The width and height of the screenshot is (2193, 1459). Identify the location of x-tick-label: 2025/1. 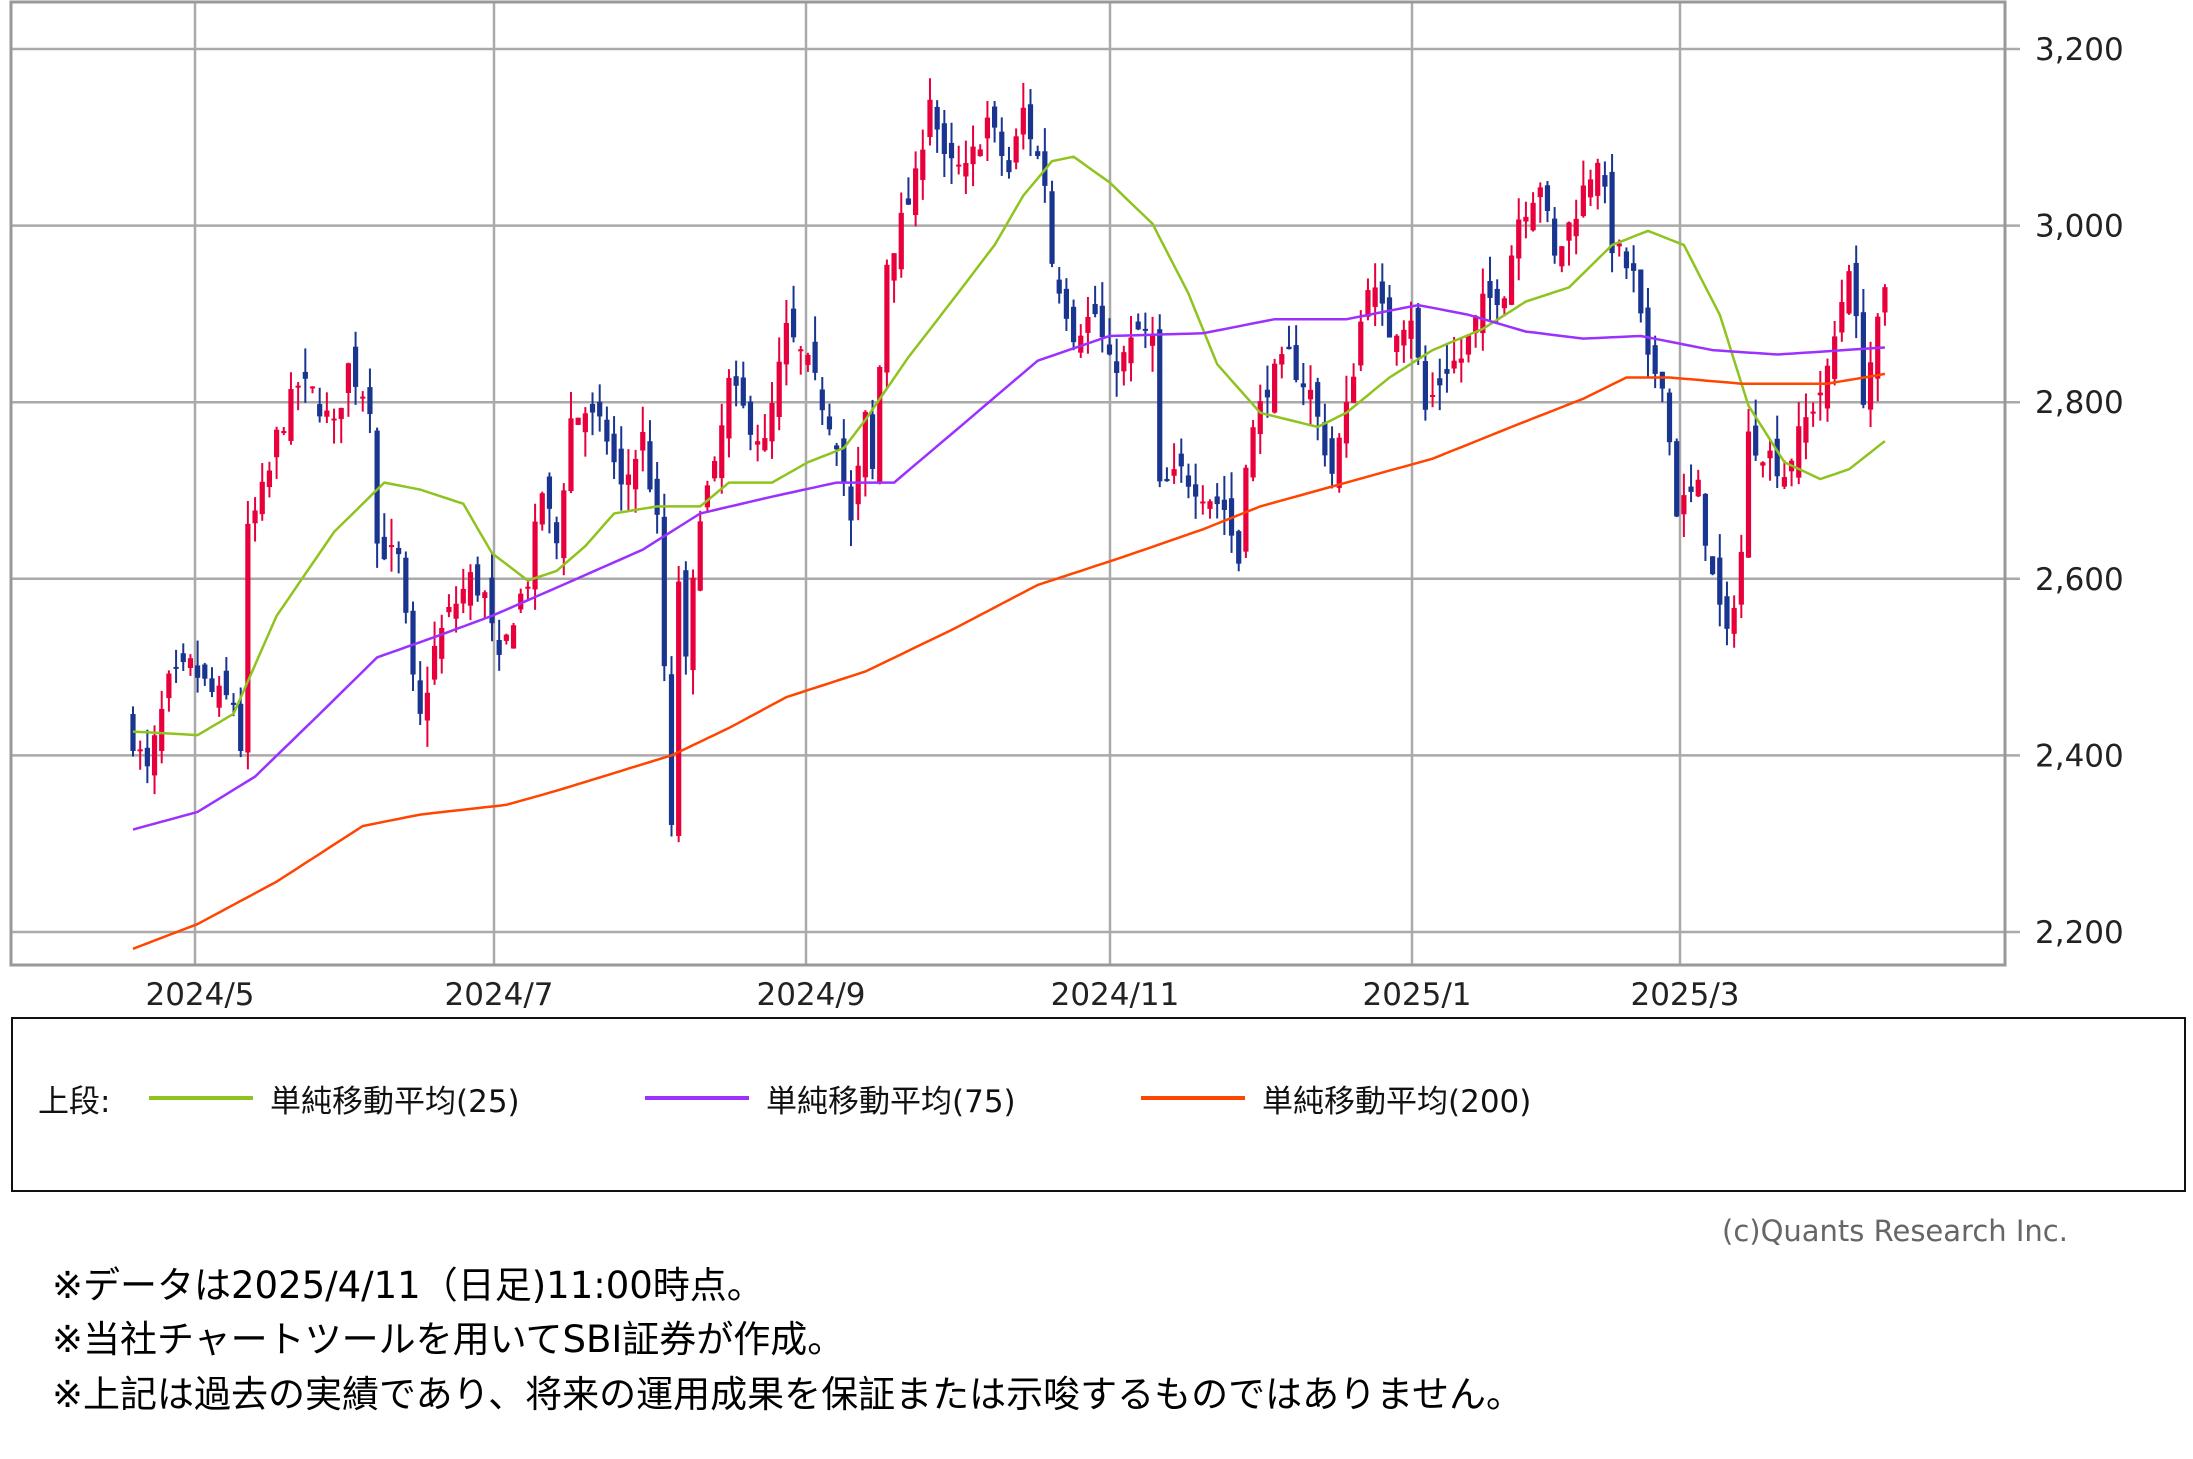
(1416, 993).